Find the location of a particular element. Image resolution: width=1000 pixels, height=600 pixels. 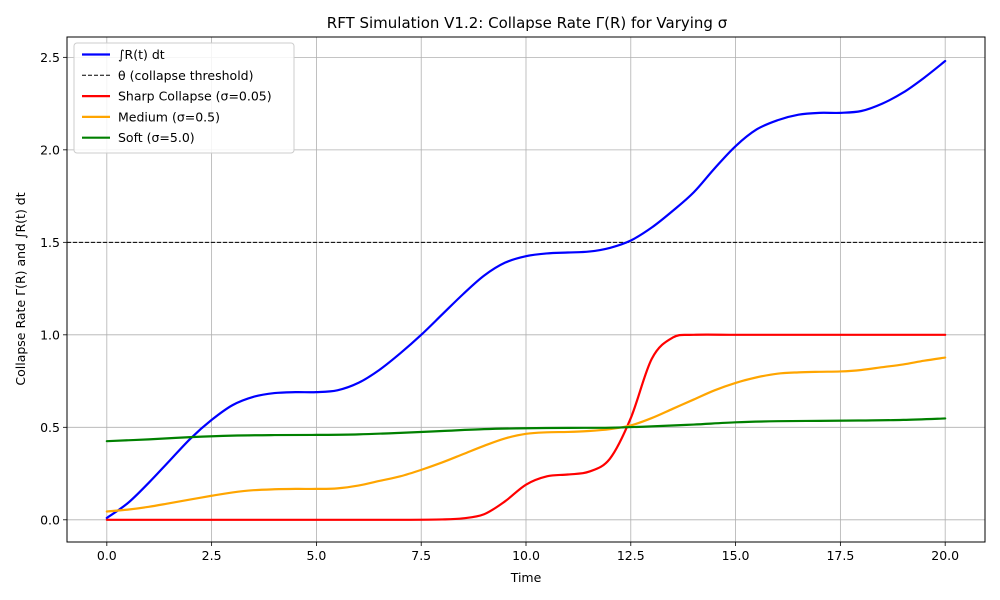

legend-label: ∫R(t) dt is located at coordinates (141, 54).